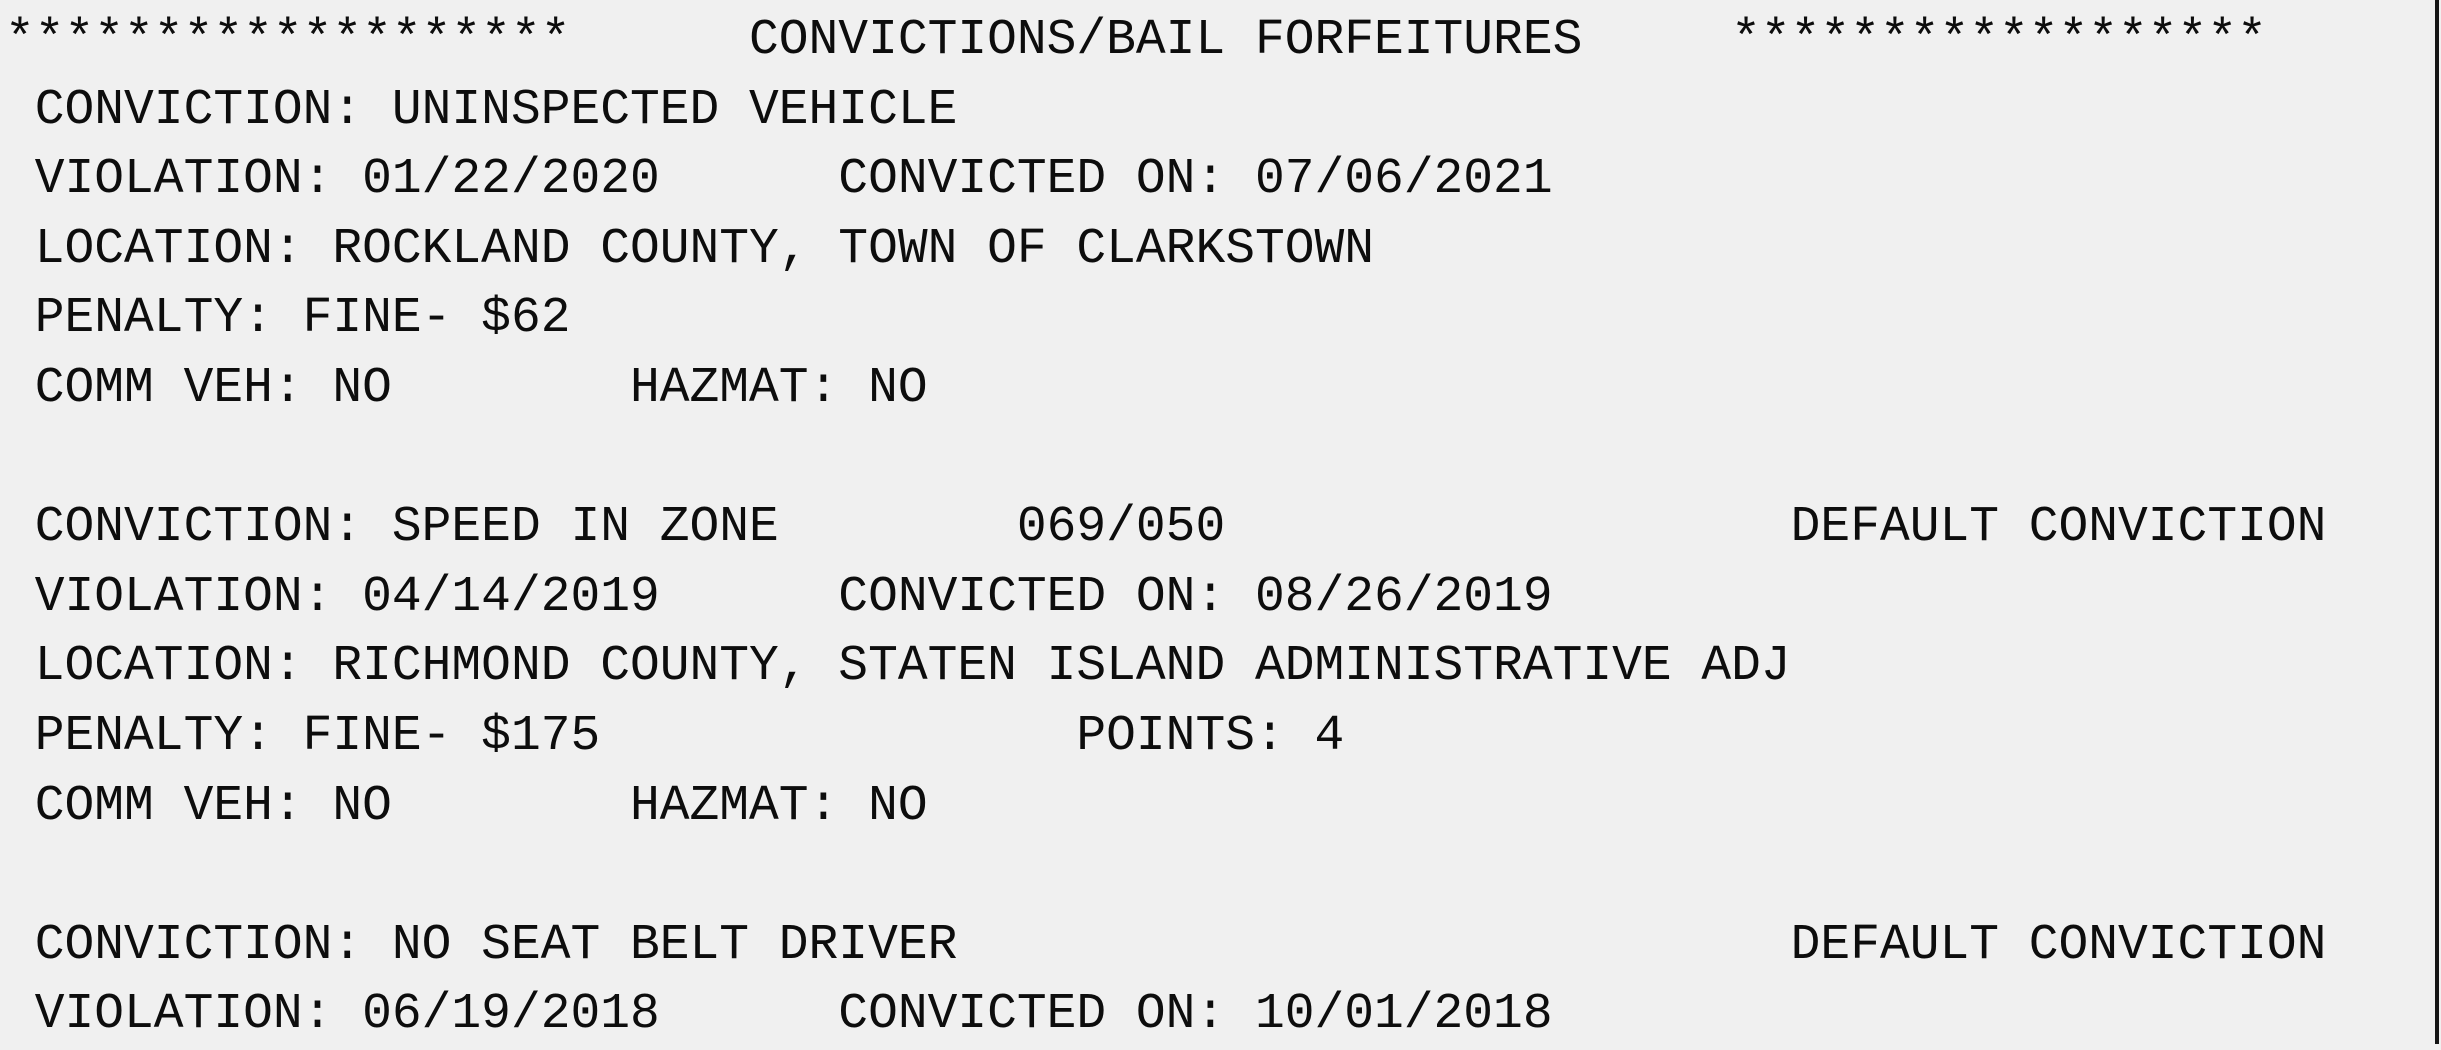 The height and width of the screenshot is (1050, 2441). I want to click on page-right-border, so click(2437, 522).